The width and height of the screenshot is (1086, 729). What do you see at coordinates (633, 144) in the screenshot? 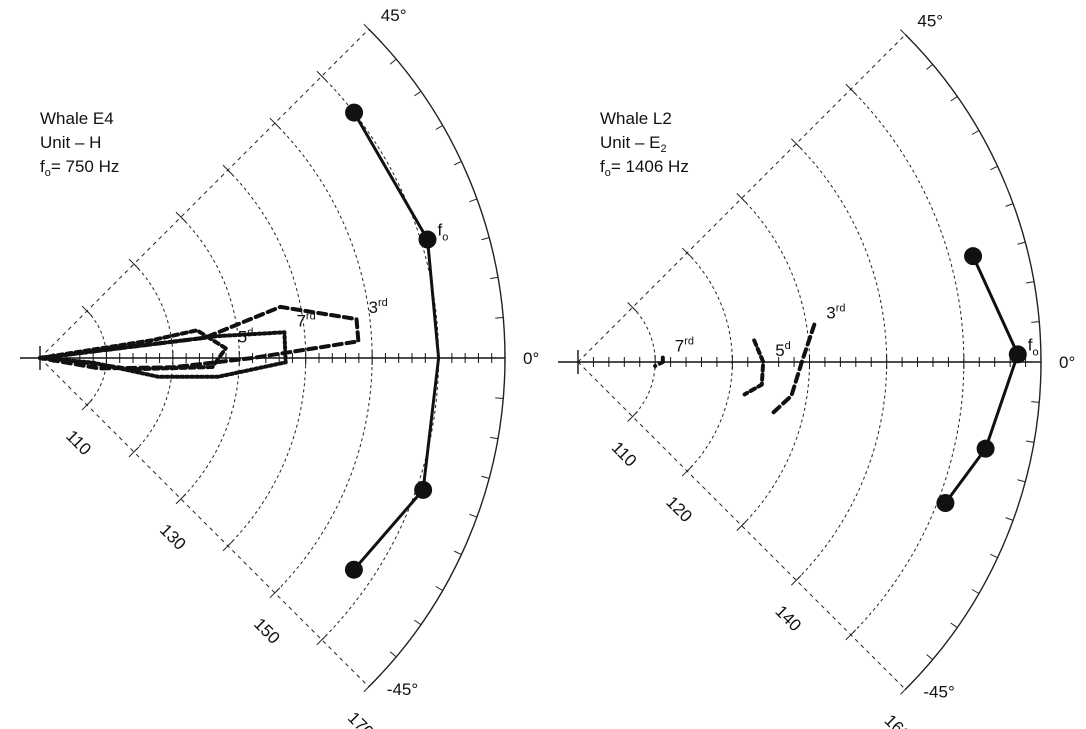
I see `unit-label: Unit – E2` at bounding box center [633, 144].